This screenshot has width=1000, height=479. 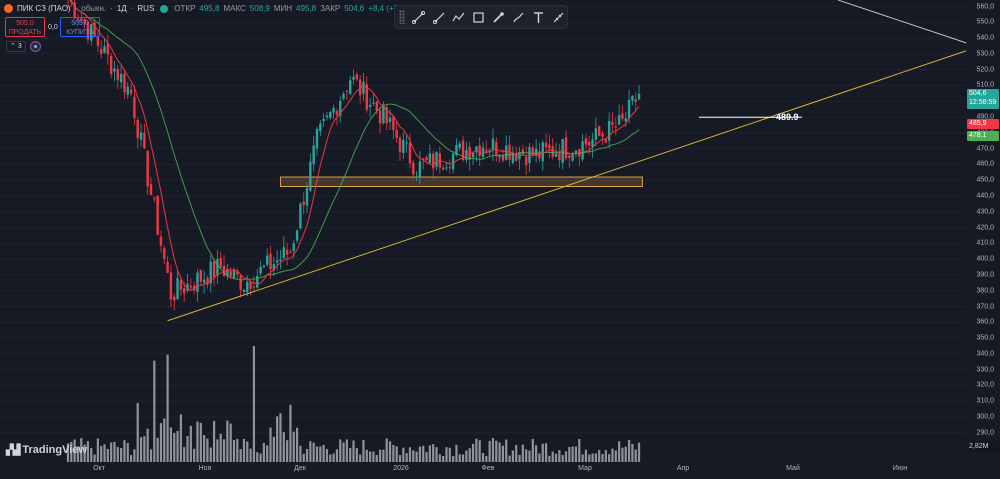 I want to click on ray-tool-icon, so click(x=439, y=17).